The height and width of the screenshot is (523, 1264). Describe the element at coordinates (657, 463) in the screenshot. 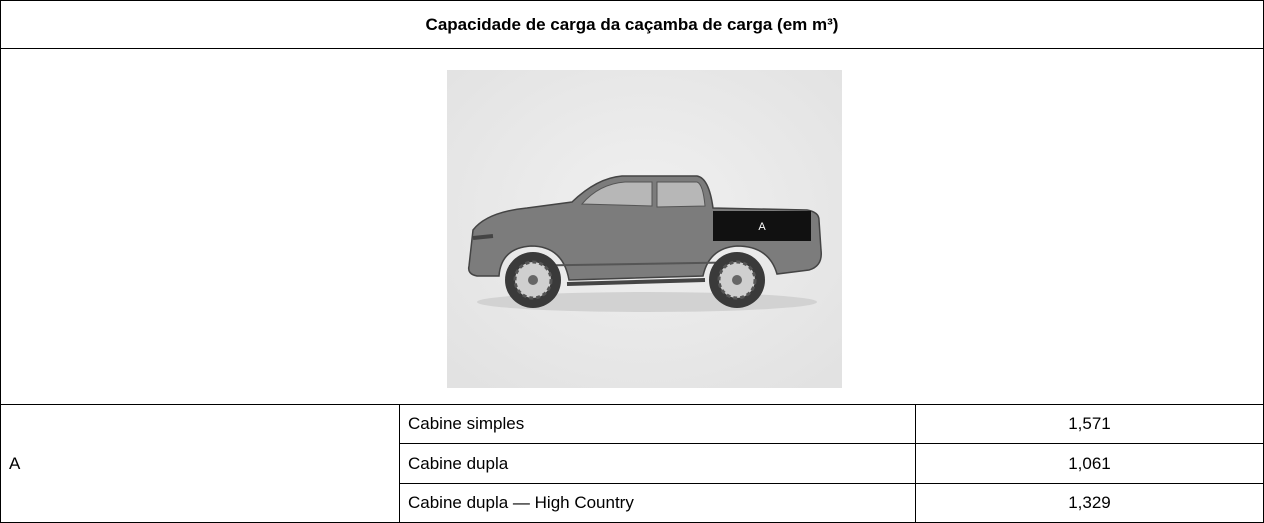

I see `variant: Cabine dupla` at that location.